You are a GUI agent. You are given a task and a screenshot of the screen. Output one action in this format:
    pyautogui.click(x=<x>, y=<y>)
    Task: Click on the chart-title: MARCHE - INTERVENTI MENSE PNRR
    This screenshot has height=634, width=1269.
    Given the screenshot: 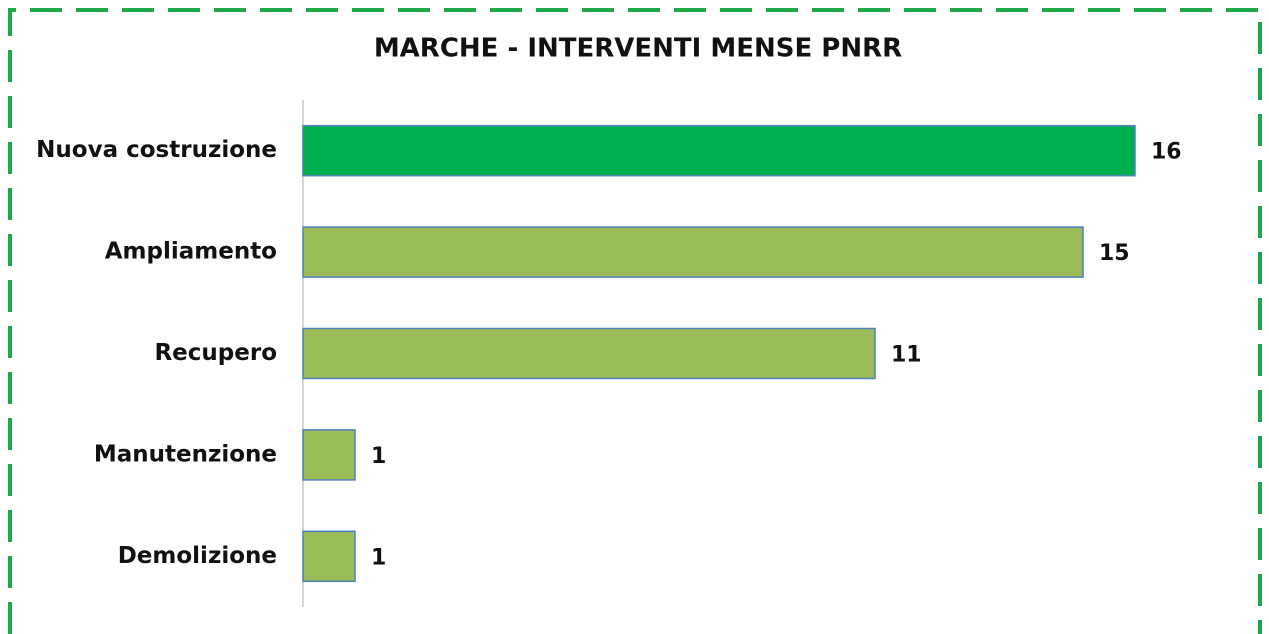 What is the action you would take?
    pyautogui.click(x=638, y=49)
    